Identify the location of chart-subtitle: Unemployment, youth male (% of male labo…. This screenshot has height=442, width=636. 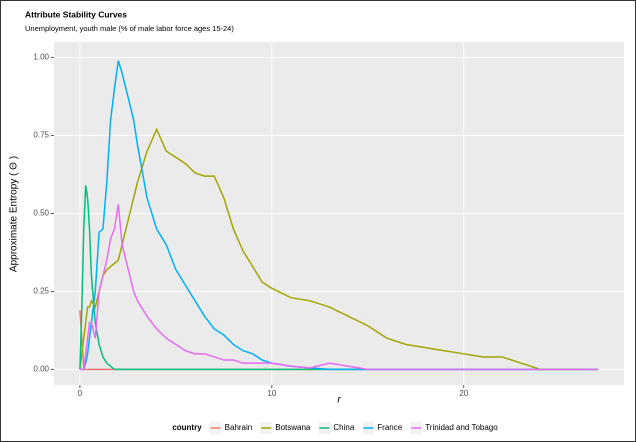
(129, 28).